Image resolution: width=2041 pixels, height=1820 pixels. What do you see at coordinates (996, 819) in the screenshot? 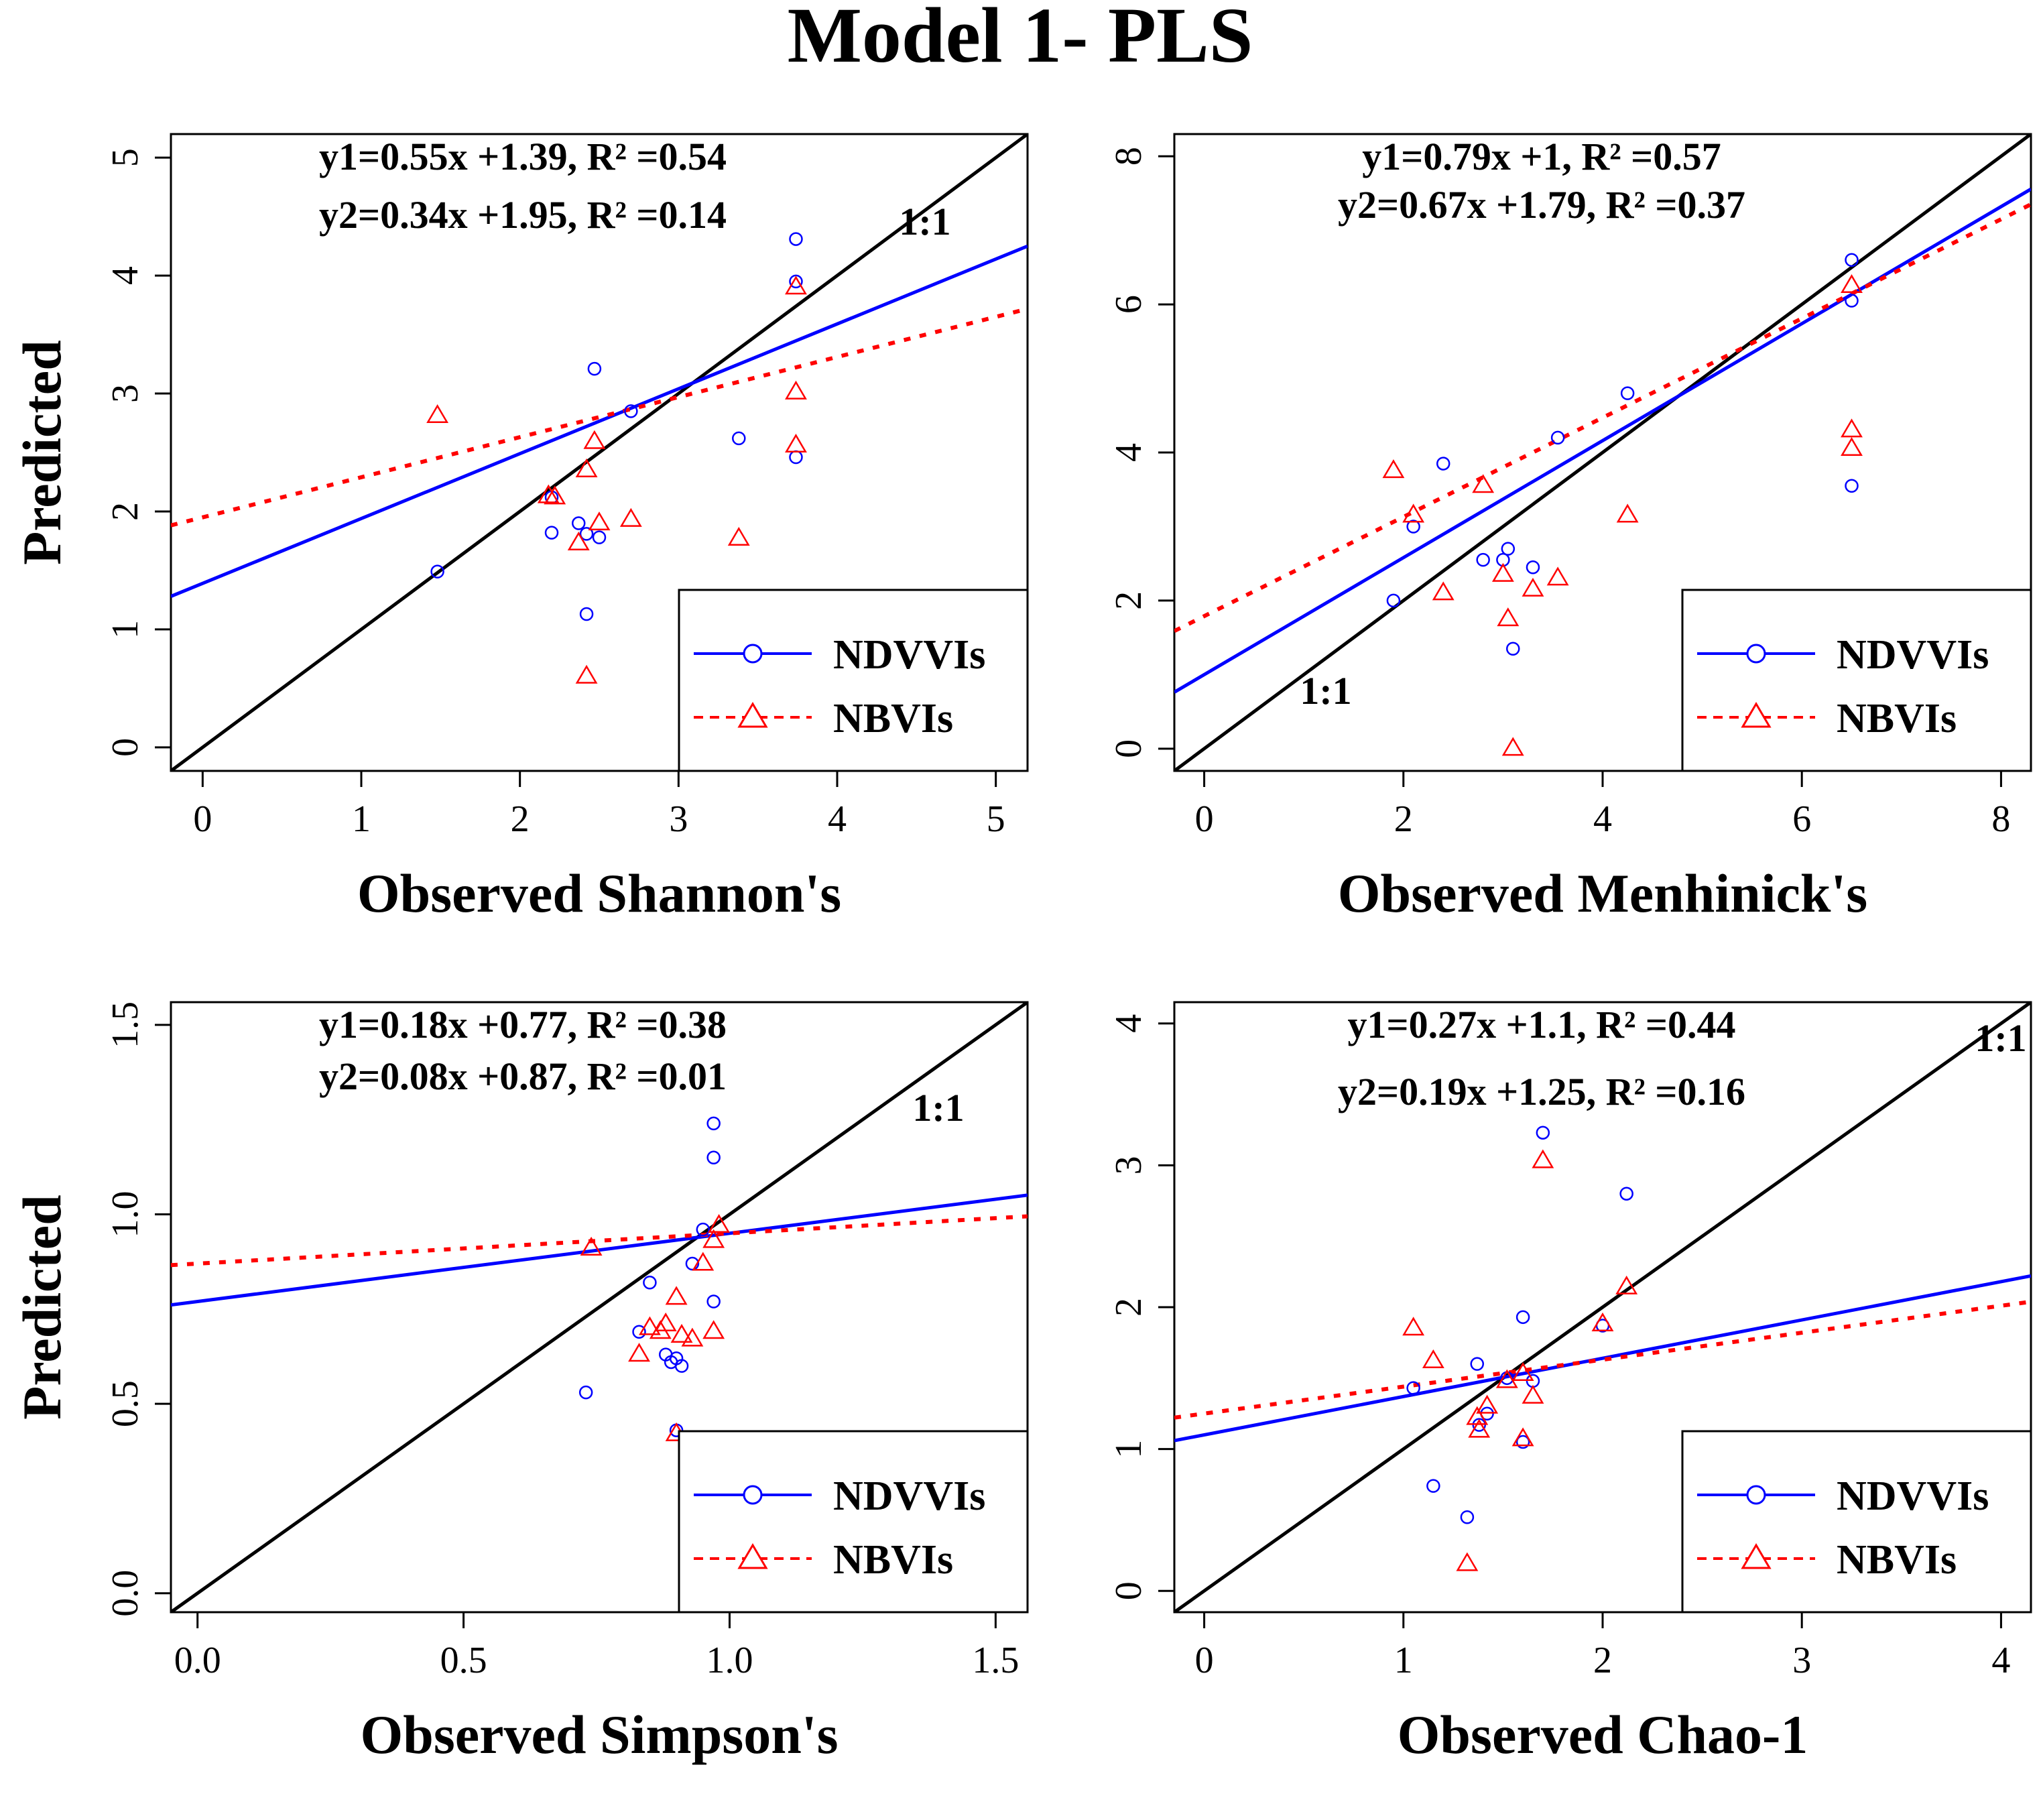
I see `x-tick-label: 5` at bounding box center [996, 819].